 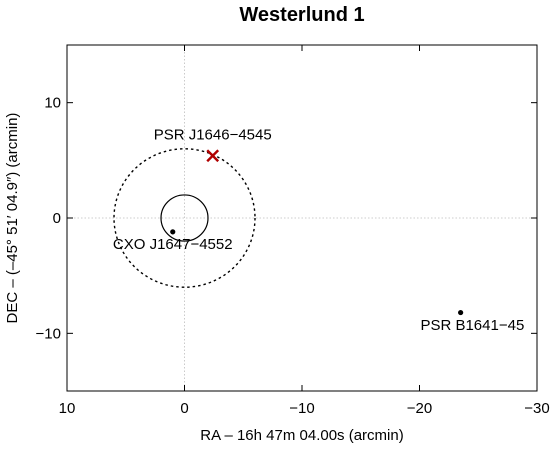 What do you see at coordinates (52, 103) in the screenshot?
I see `y-tick-label: 10` at bounding box center [52, 103].